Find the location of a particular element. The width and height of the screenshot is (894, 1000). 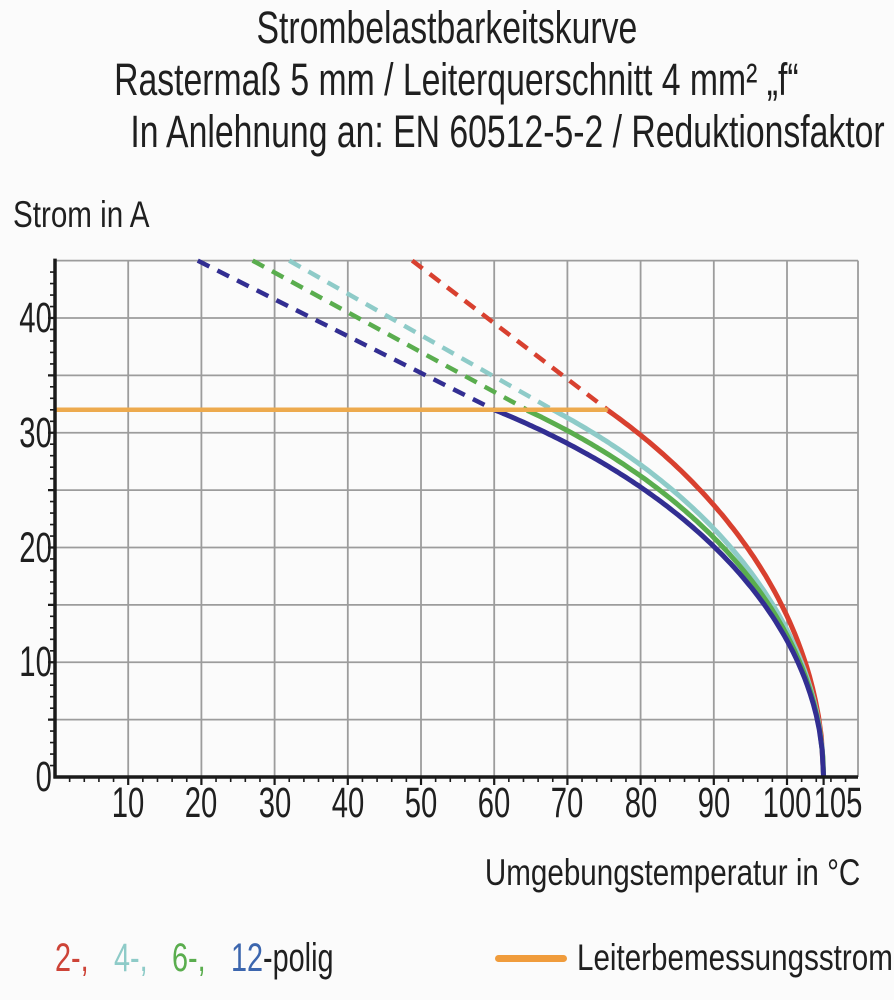

legend-item-2-polig: 2-, is located at coordinates (72, 958).